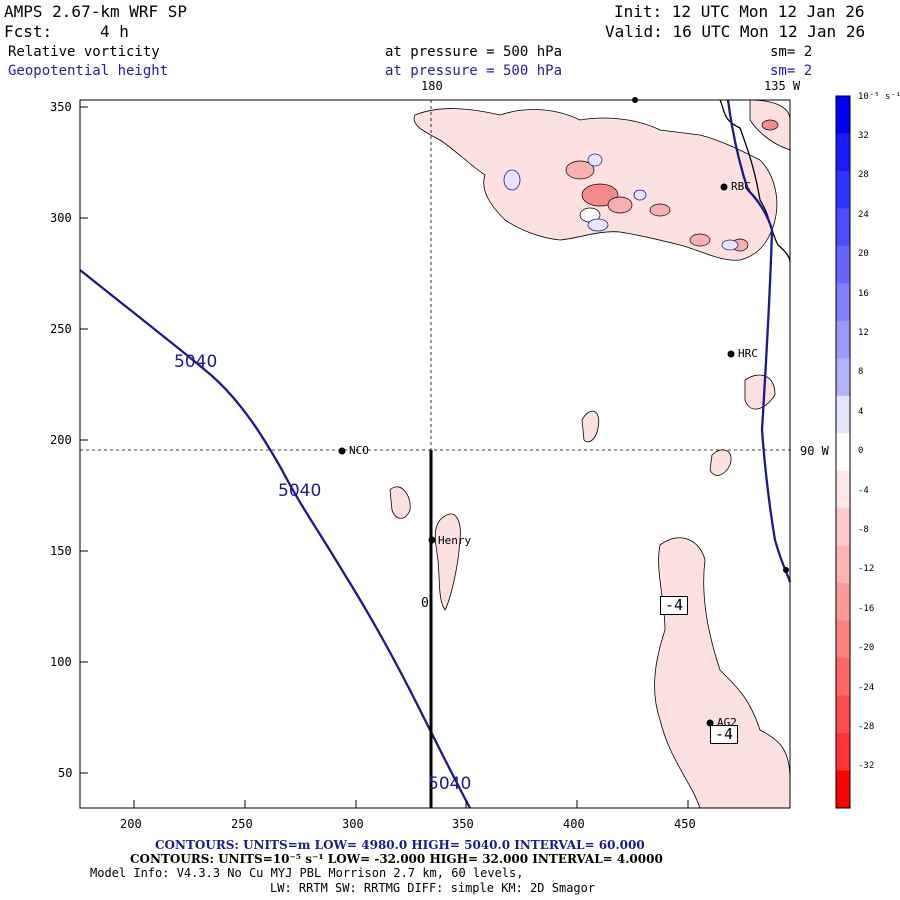 The height and width of the screenshot is (900, 900). I want to click on station-rbc-marker, so click(724, 187).